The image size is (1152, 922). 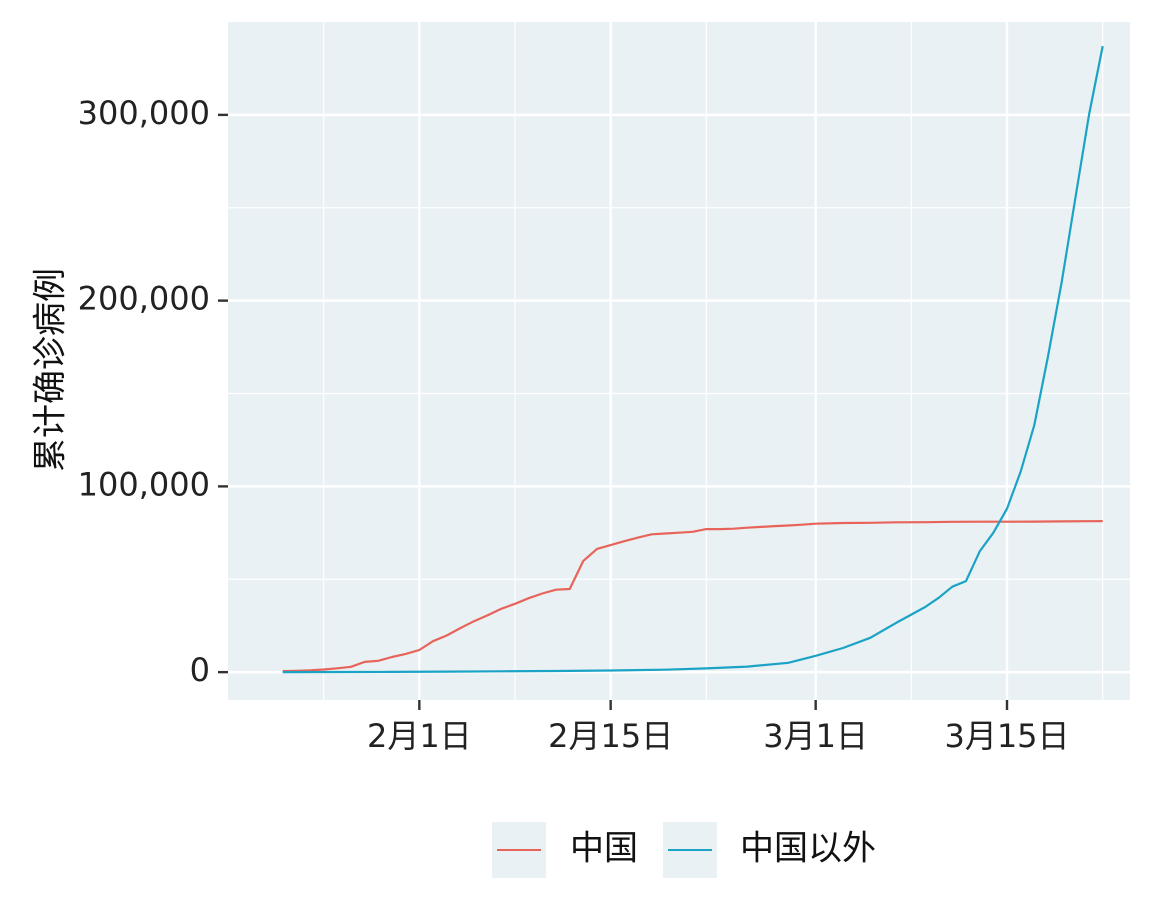 What do you see at coordinates (1006, 736) in the screenshot?
I see `x-tick-label: 3月15日` at bounding box center [1006, 736].